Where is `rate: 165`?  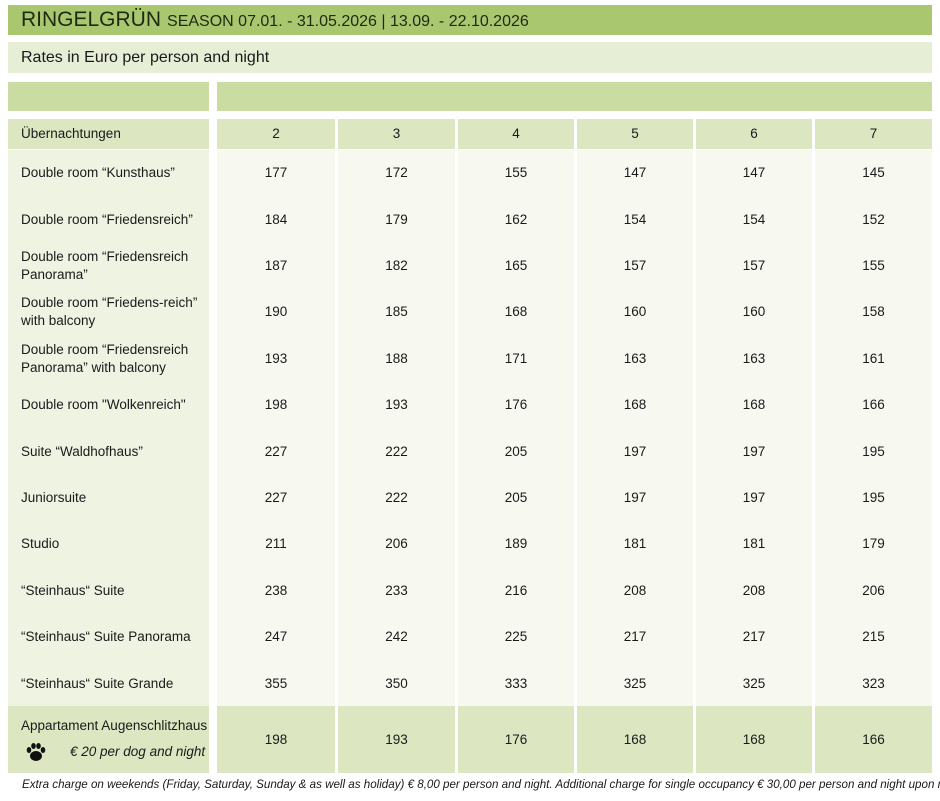 rate: 165 is located at coordinates (516, 266).